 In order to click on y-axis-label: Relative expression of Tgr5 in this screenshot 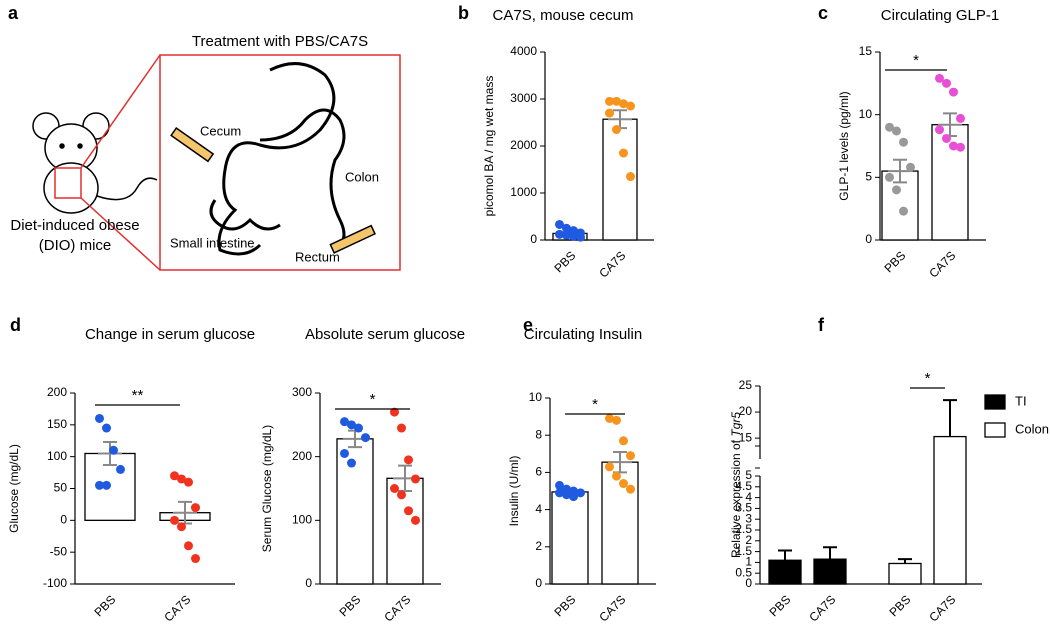, I will do `click(736, 485)`.